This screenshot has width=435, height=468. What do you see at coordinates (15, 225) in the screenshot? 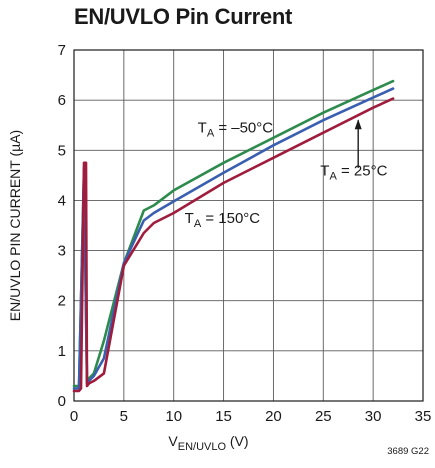
I see `y-axis-label: EN/UVLO PIN CURRENT (µA)` at bounding box center [15, 225].